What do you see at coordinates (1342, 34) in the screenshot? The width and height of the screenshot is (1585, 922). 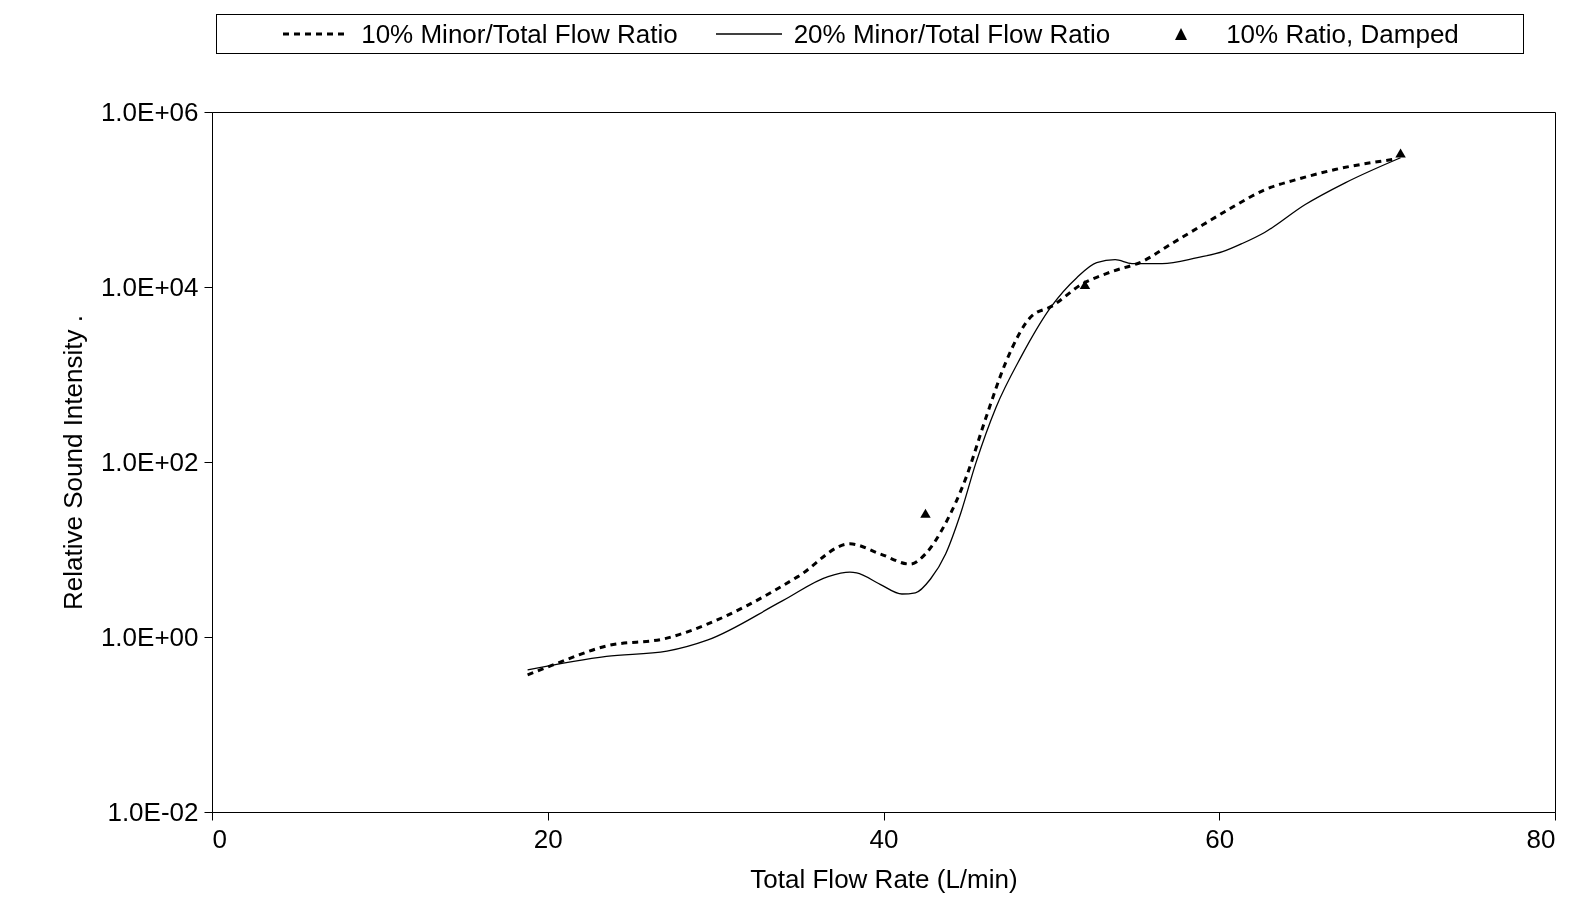 I see `legend-label: 10% Ratio, Damped` at bounding box center [1342, 34].